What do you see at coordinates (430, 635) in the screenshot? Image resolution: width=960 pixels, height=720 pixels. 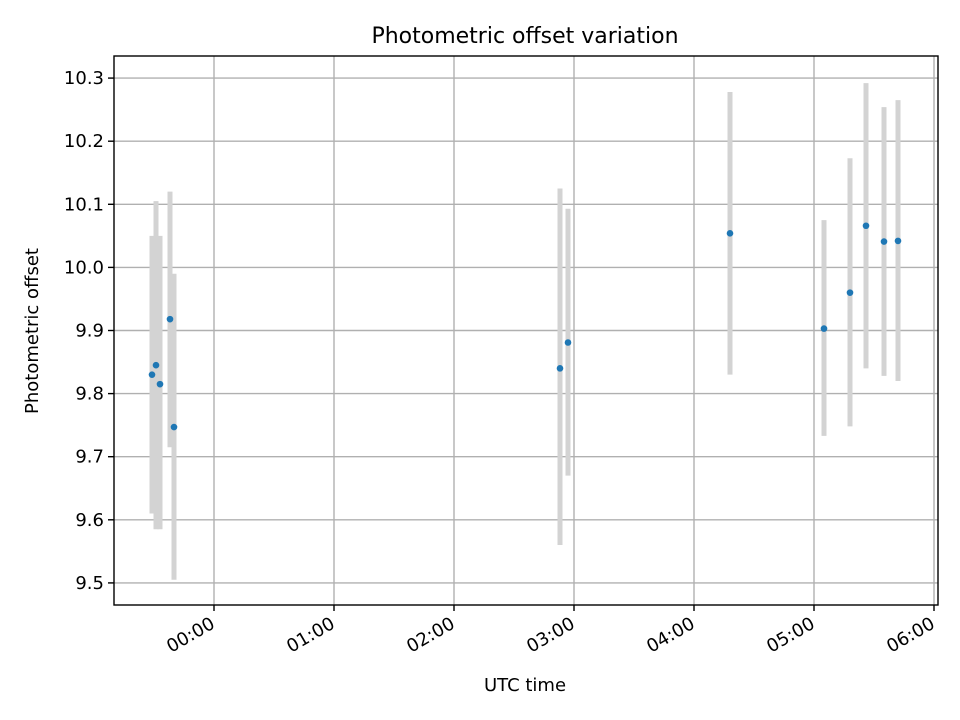 I see `x-tick-label: 02:00` at bounding box center [430, 635].